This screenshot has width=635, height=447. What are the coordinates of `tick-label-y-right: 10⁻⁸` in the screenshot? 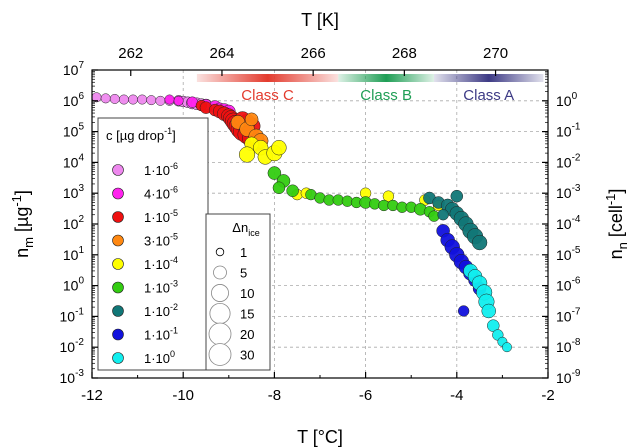 It's located at (568, 346).